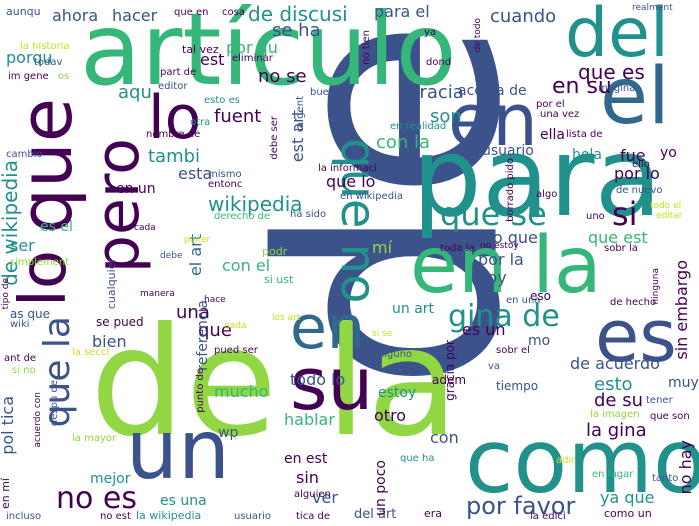 This screenshot has height=526, width=699. What do you see at coordinates (484, 329) in the screenshot?
I see `word: es un` at bounding box center [484, 329].